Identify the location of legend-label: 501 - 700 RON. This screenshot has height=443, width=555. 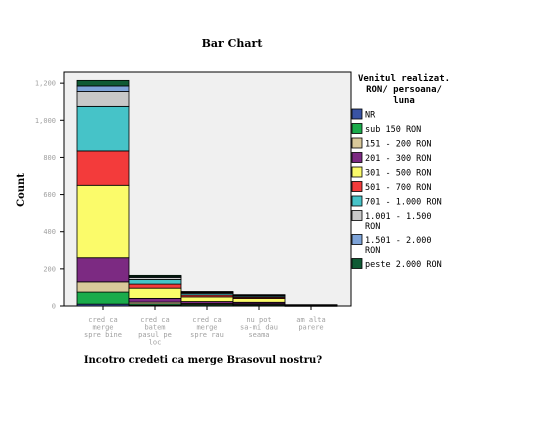
(398, 188).